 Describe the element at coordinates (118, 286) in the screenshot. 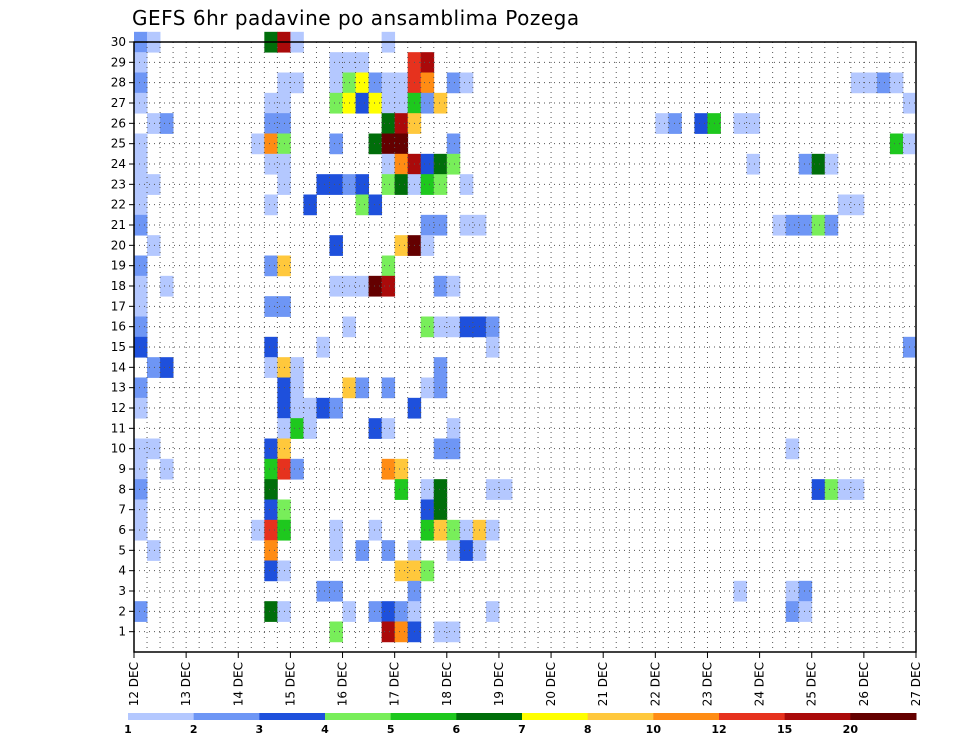

I see `y-tick-label: 18` at that location.